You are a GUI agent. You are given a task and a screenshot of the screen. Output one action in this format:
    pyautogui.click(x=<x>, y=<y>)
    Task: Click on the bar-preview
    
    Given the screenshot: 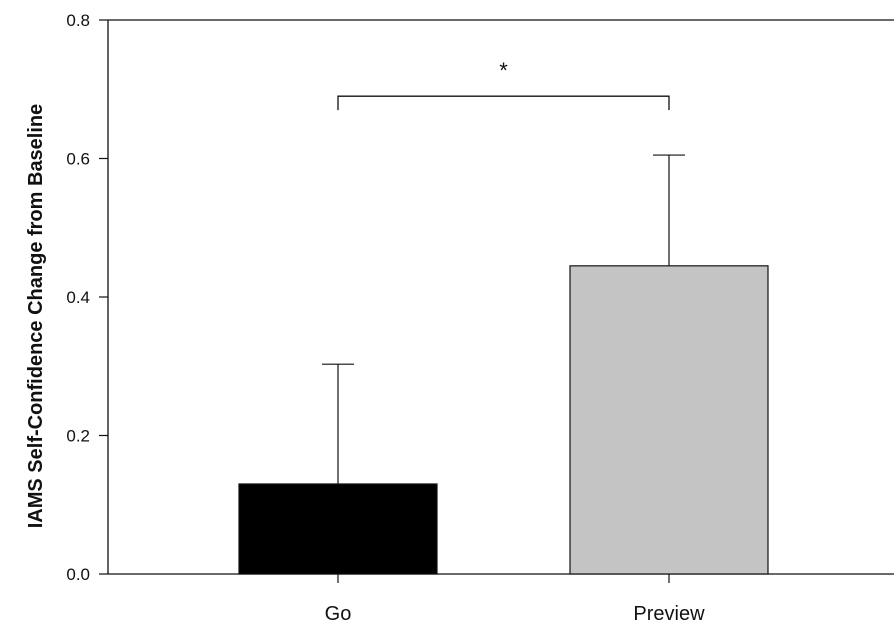 What is the action you would take?
    pyautogui.click(x=669, y=420)
    